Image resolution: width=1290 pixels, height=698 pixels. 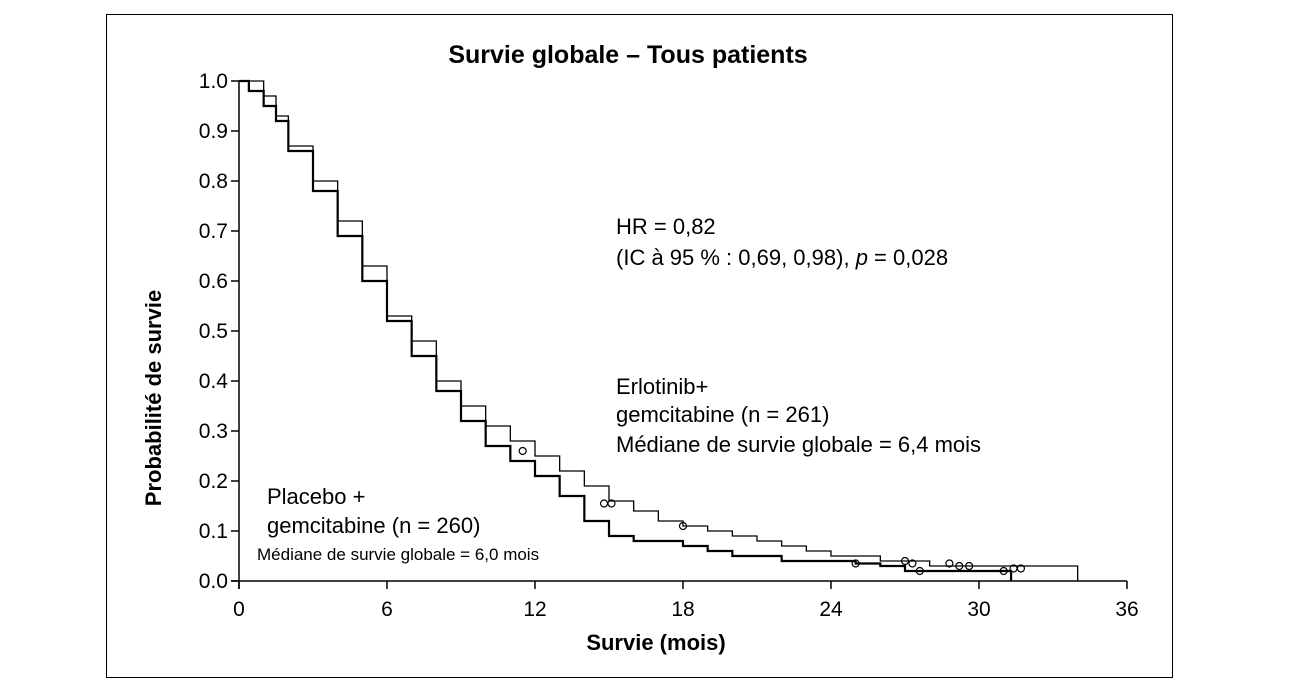 I want to click on x-tick-label: 36, so click(x=1126, y=609).